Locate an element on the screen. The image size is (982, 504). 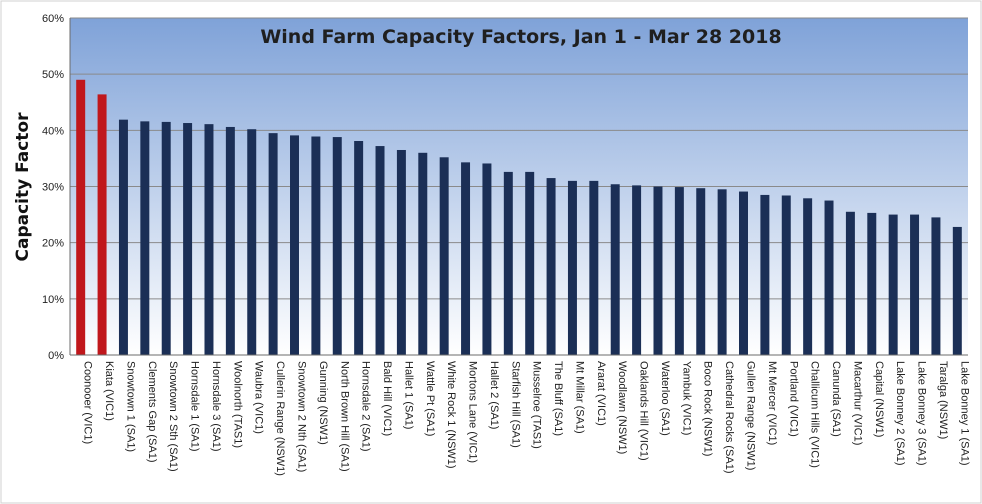
x-tick-label: Ararat (VIC1) is located at coordinates (601, 393).